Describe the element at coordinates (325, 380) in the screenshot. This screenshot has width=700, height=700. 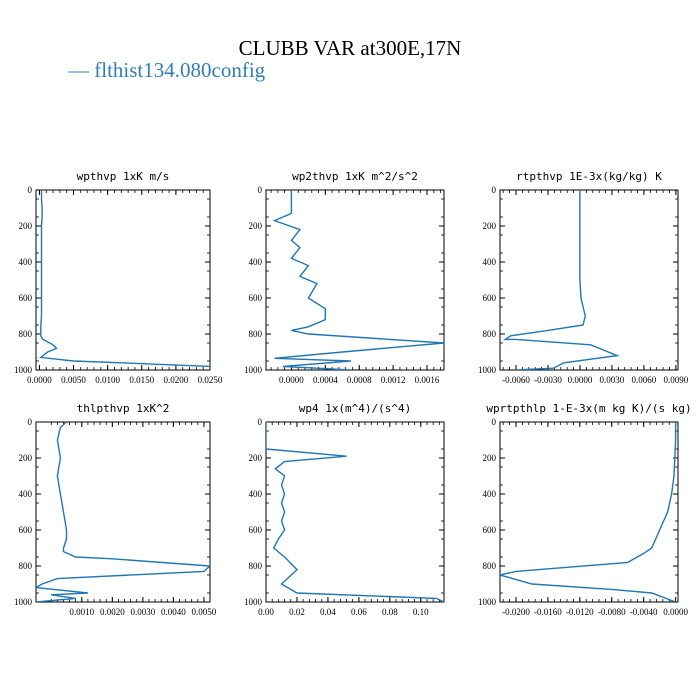
I see `x-tick-label: 0.0004` at that location.